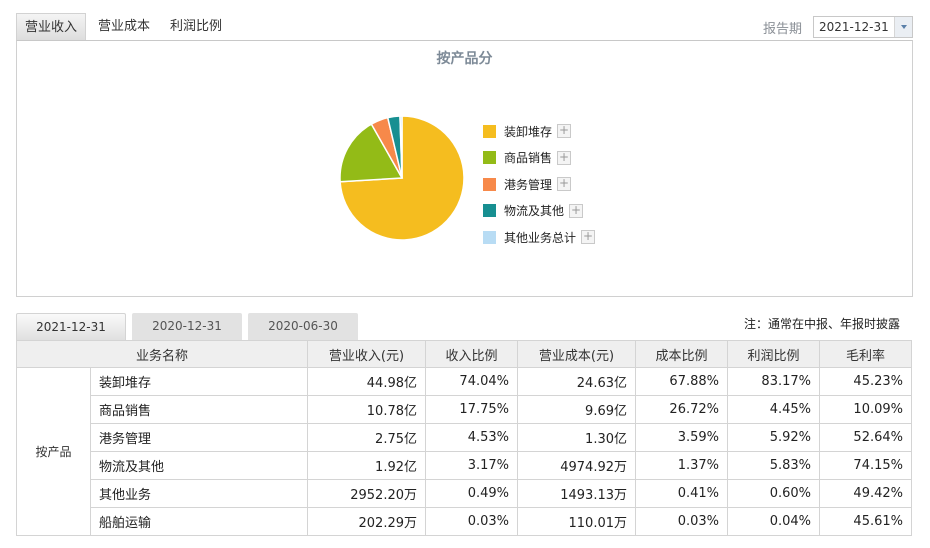  I want to click on legend-label: 物流及其他, so click(534, 211).